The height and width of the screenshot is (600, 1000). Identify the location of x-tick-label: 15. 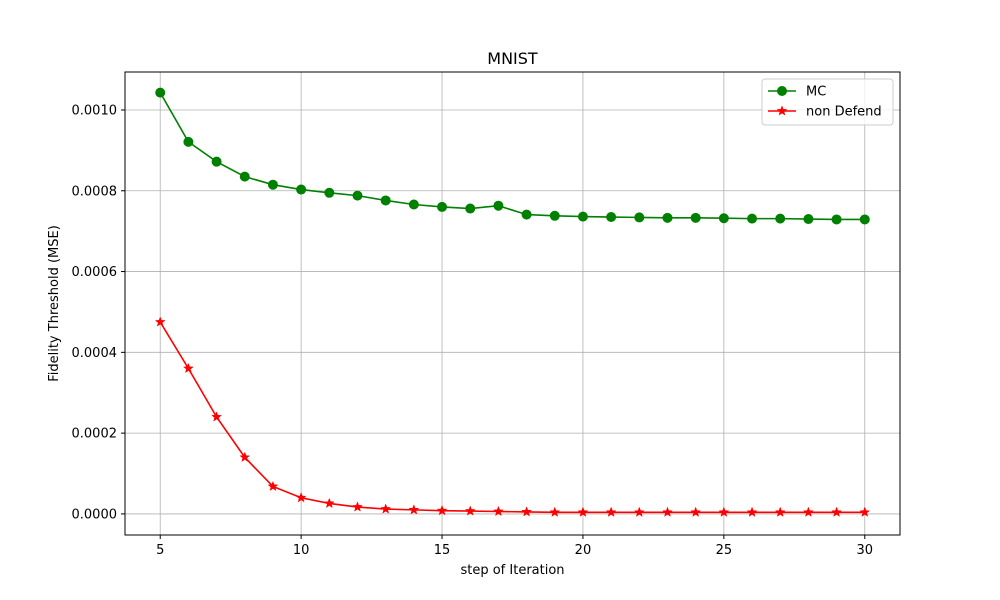
(442, 550).